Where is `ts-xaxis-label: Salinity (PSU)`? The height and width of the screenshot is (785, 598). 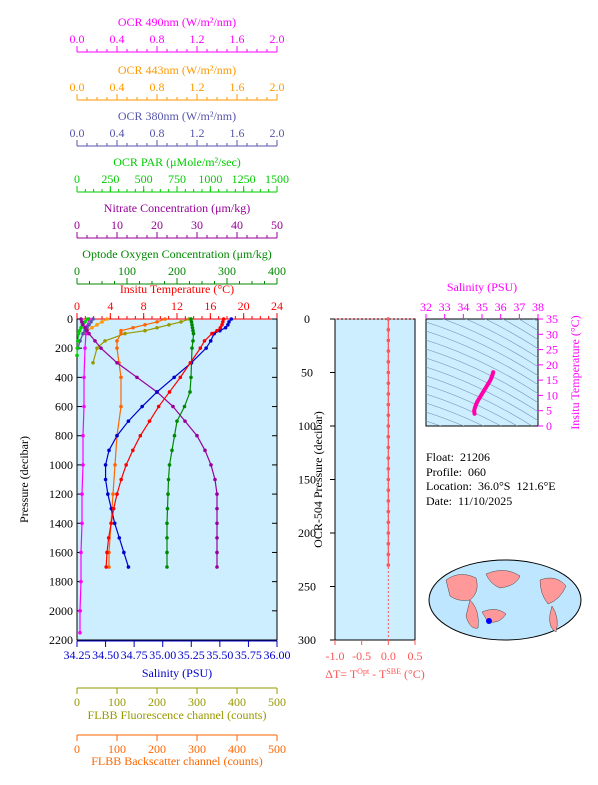
ts-xaxis-label: Salinity (PSU) is located at coordinates (482, 287).